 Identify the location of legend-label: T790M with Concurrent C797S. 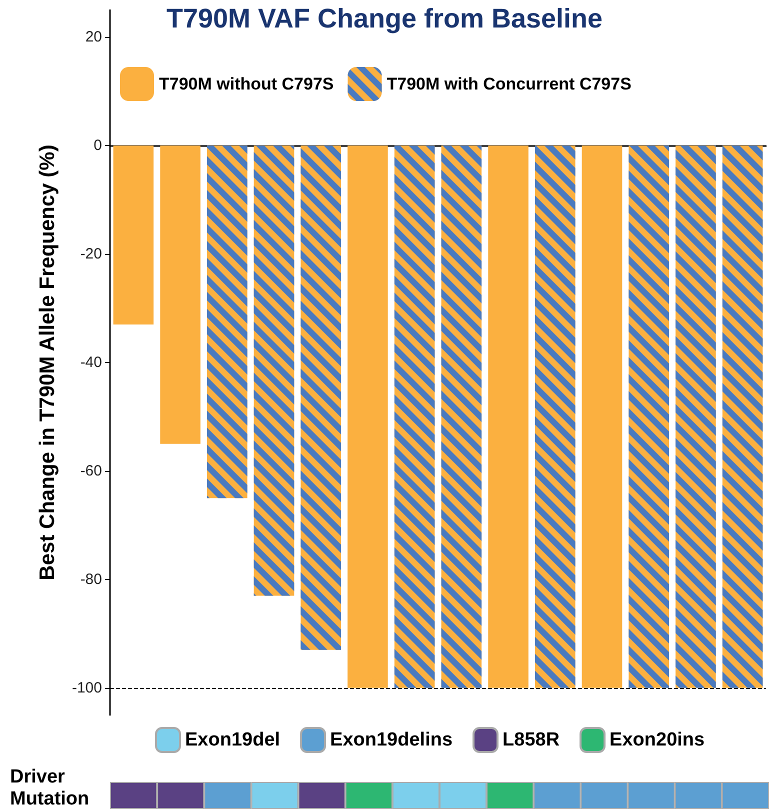
(509, 84).